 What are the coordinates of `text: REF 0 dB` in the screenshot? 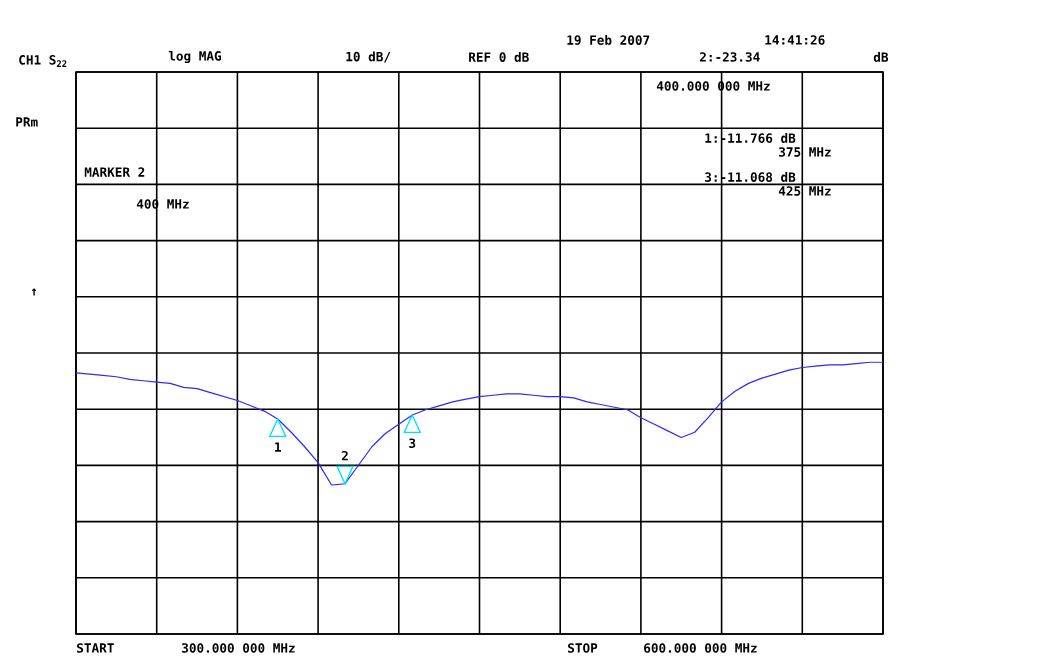 It's located at (499, 57).